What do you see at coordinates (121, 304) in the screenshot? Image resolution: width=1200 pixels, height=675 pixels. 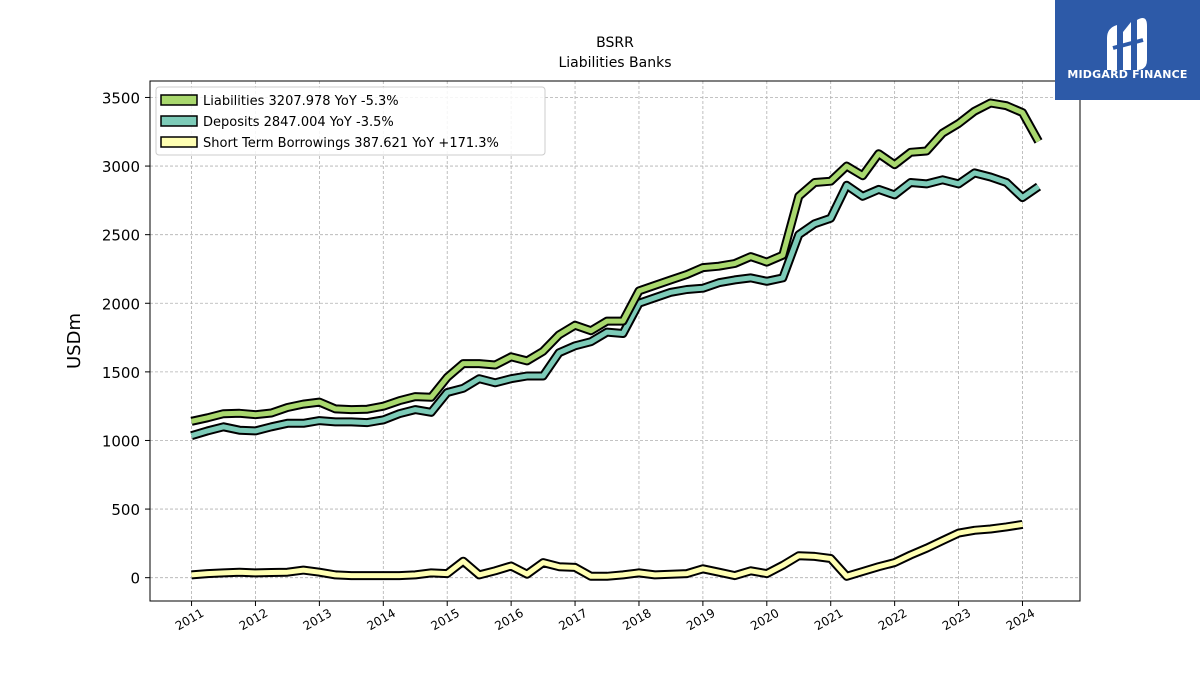 I see `y-tick-label: 2000` at bounding box center [121, 304].